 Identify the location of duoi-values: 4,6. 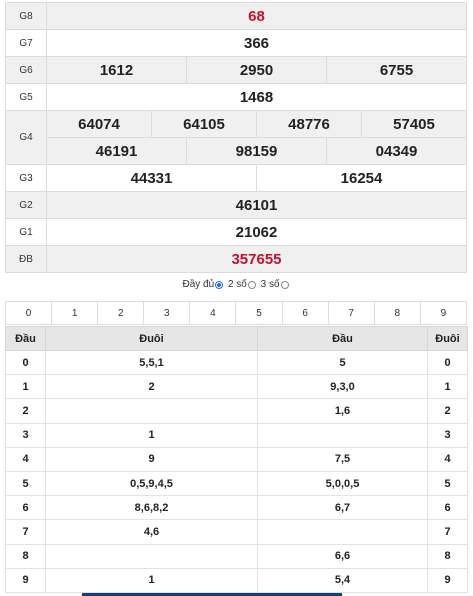
(151, 532).